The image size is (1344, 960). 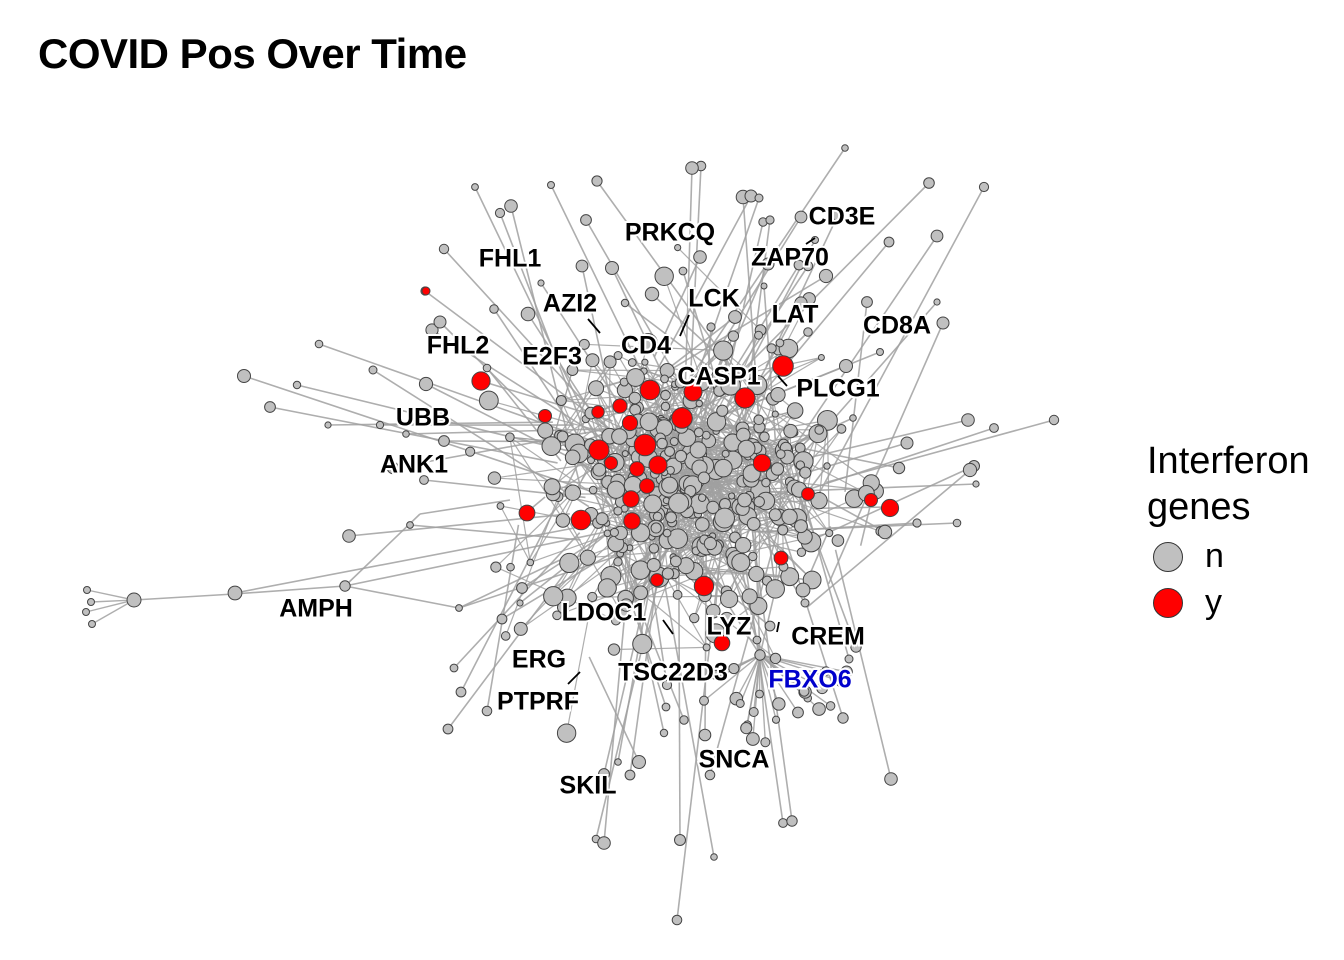 What do you see at coordinates (252, 53) in the screenshot?
I see `chart-title: COVID Pos Over Time` at bounding box center [252, 53].